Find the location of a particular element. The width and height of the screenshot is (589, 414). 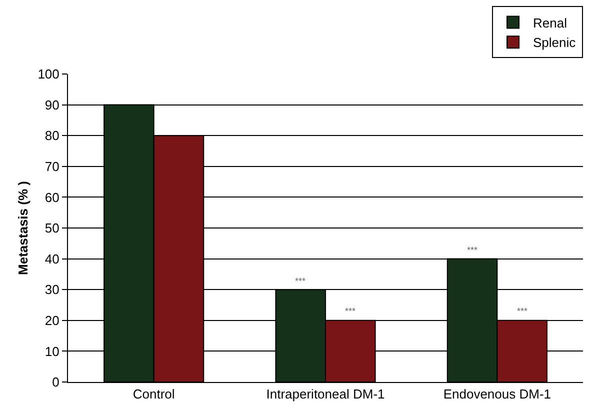

y-tick-label: 30 is located at coordinates (52, 290).